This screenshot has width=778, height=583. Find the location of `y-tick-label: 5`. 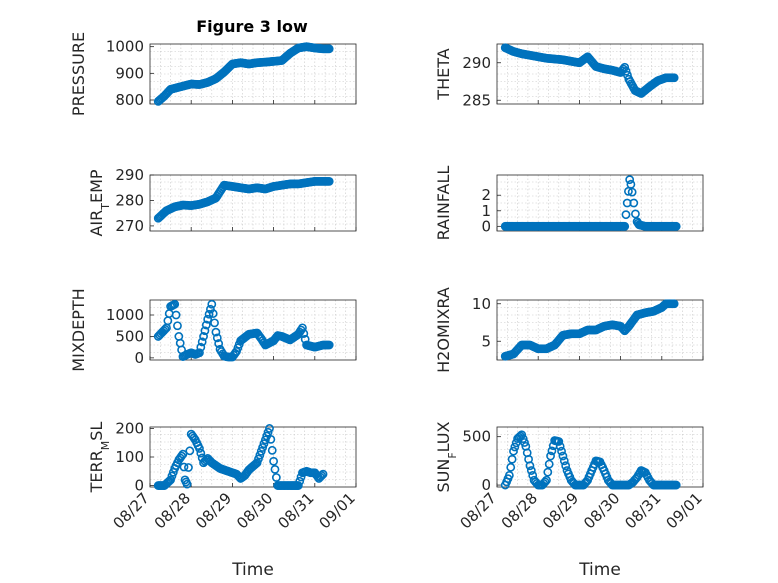

y-tick-label: 5 is located at coordinates (486, 341).